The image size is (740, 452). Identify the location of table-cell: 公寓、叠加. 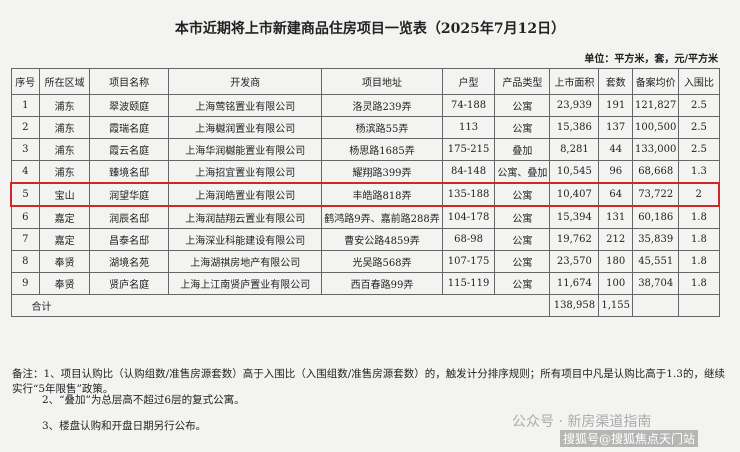
(522, 172).